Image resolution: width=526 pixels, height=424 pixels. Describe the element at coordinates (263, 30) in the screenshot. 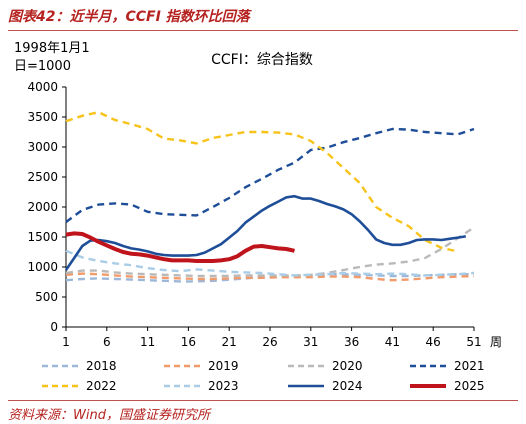

I see `title-rule` at that location.